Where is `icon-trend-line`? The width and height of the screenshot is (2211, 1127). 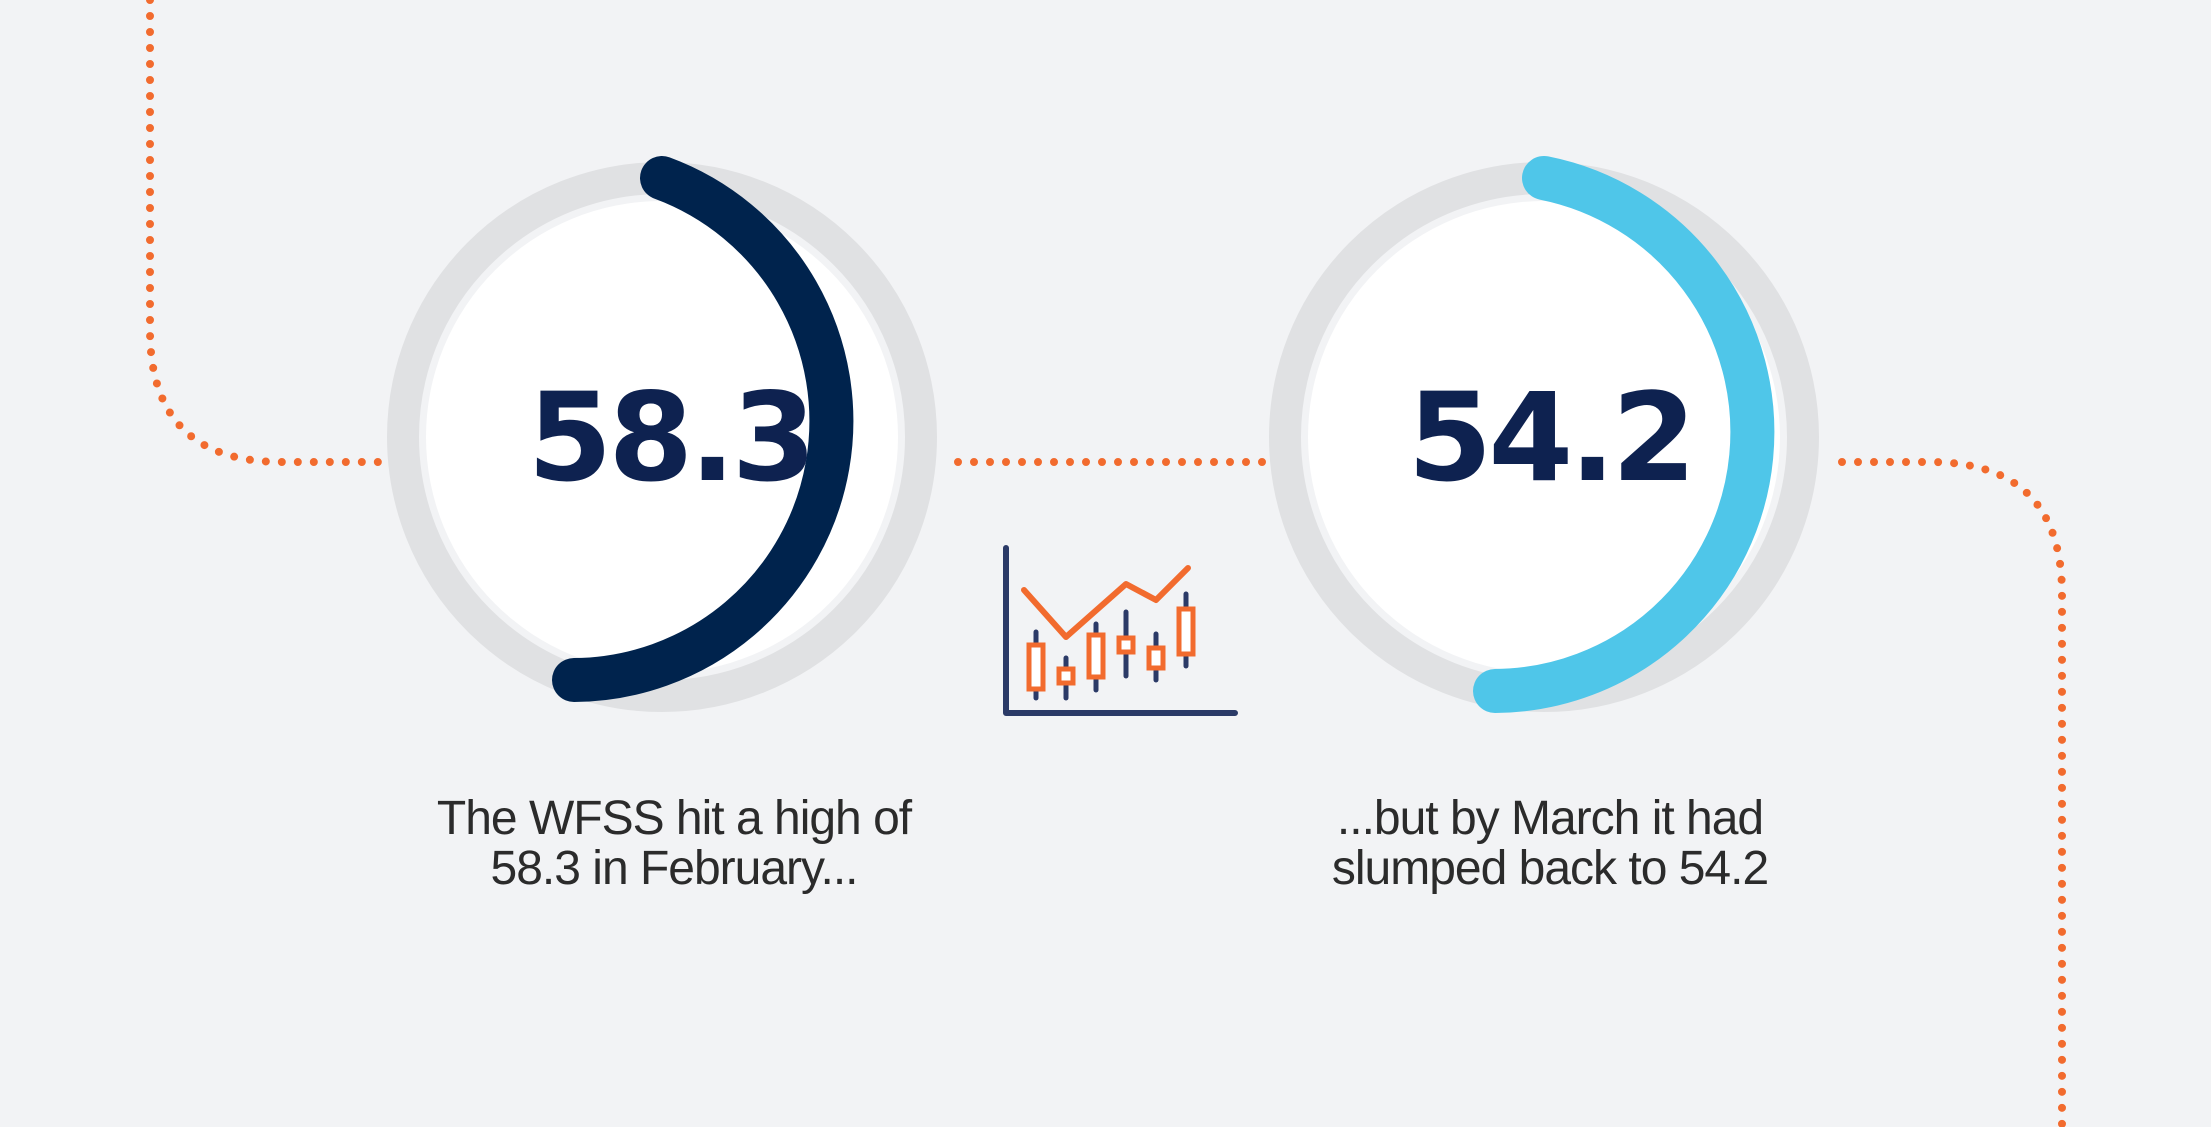
icon-trend-line is located at coordinates (1106, 602).